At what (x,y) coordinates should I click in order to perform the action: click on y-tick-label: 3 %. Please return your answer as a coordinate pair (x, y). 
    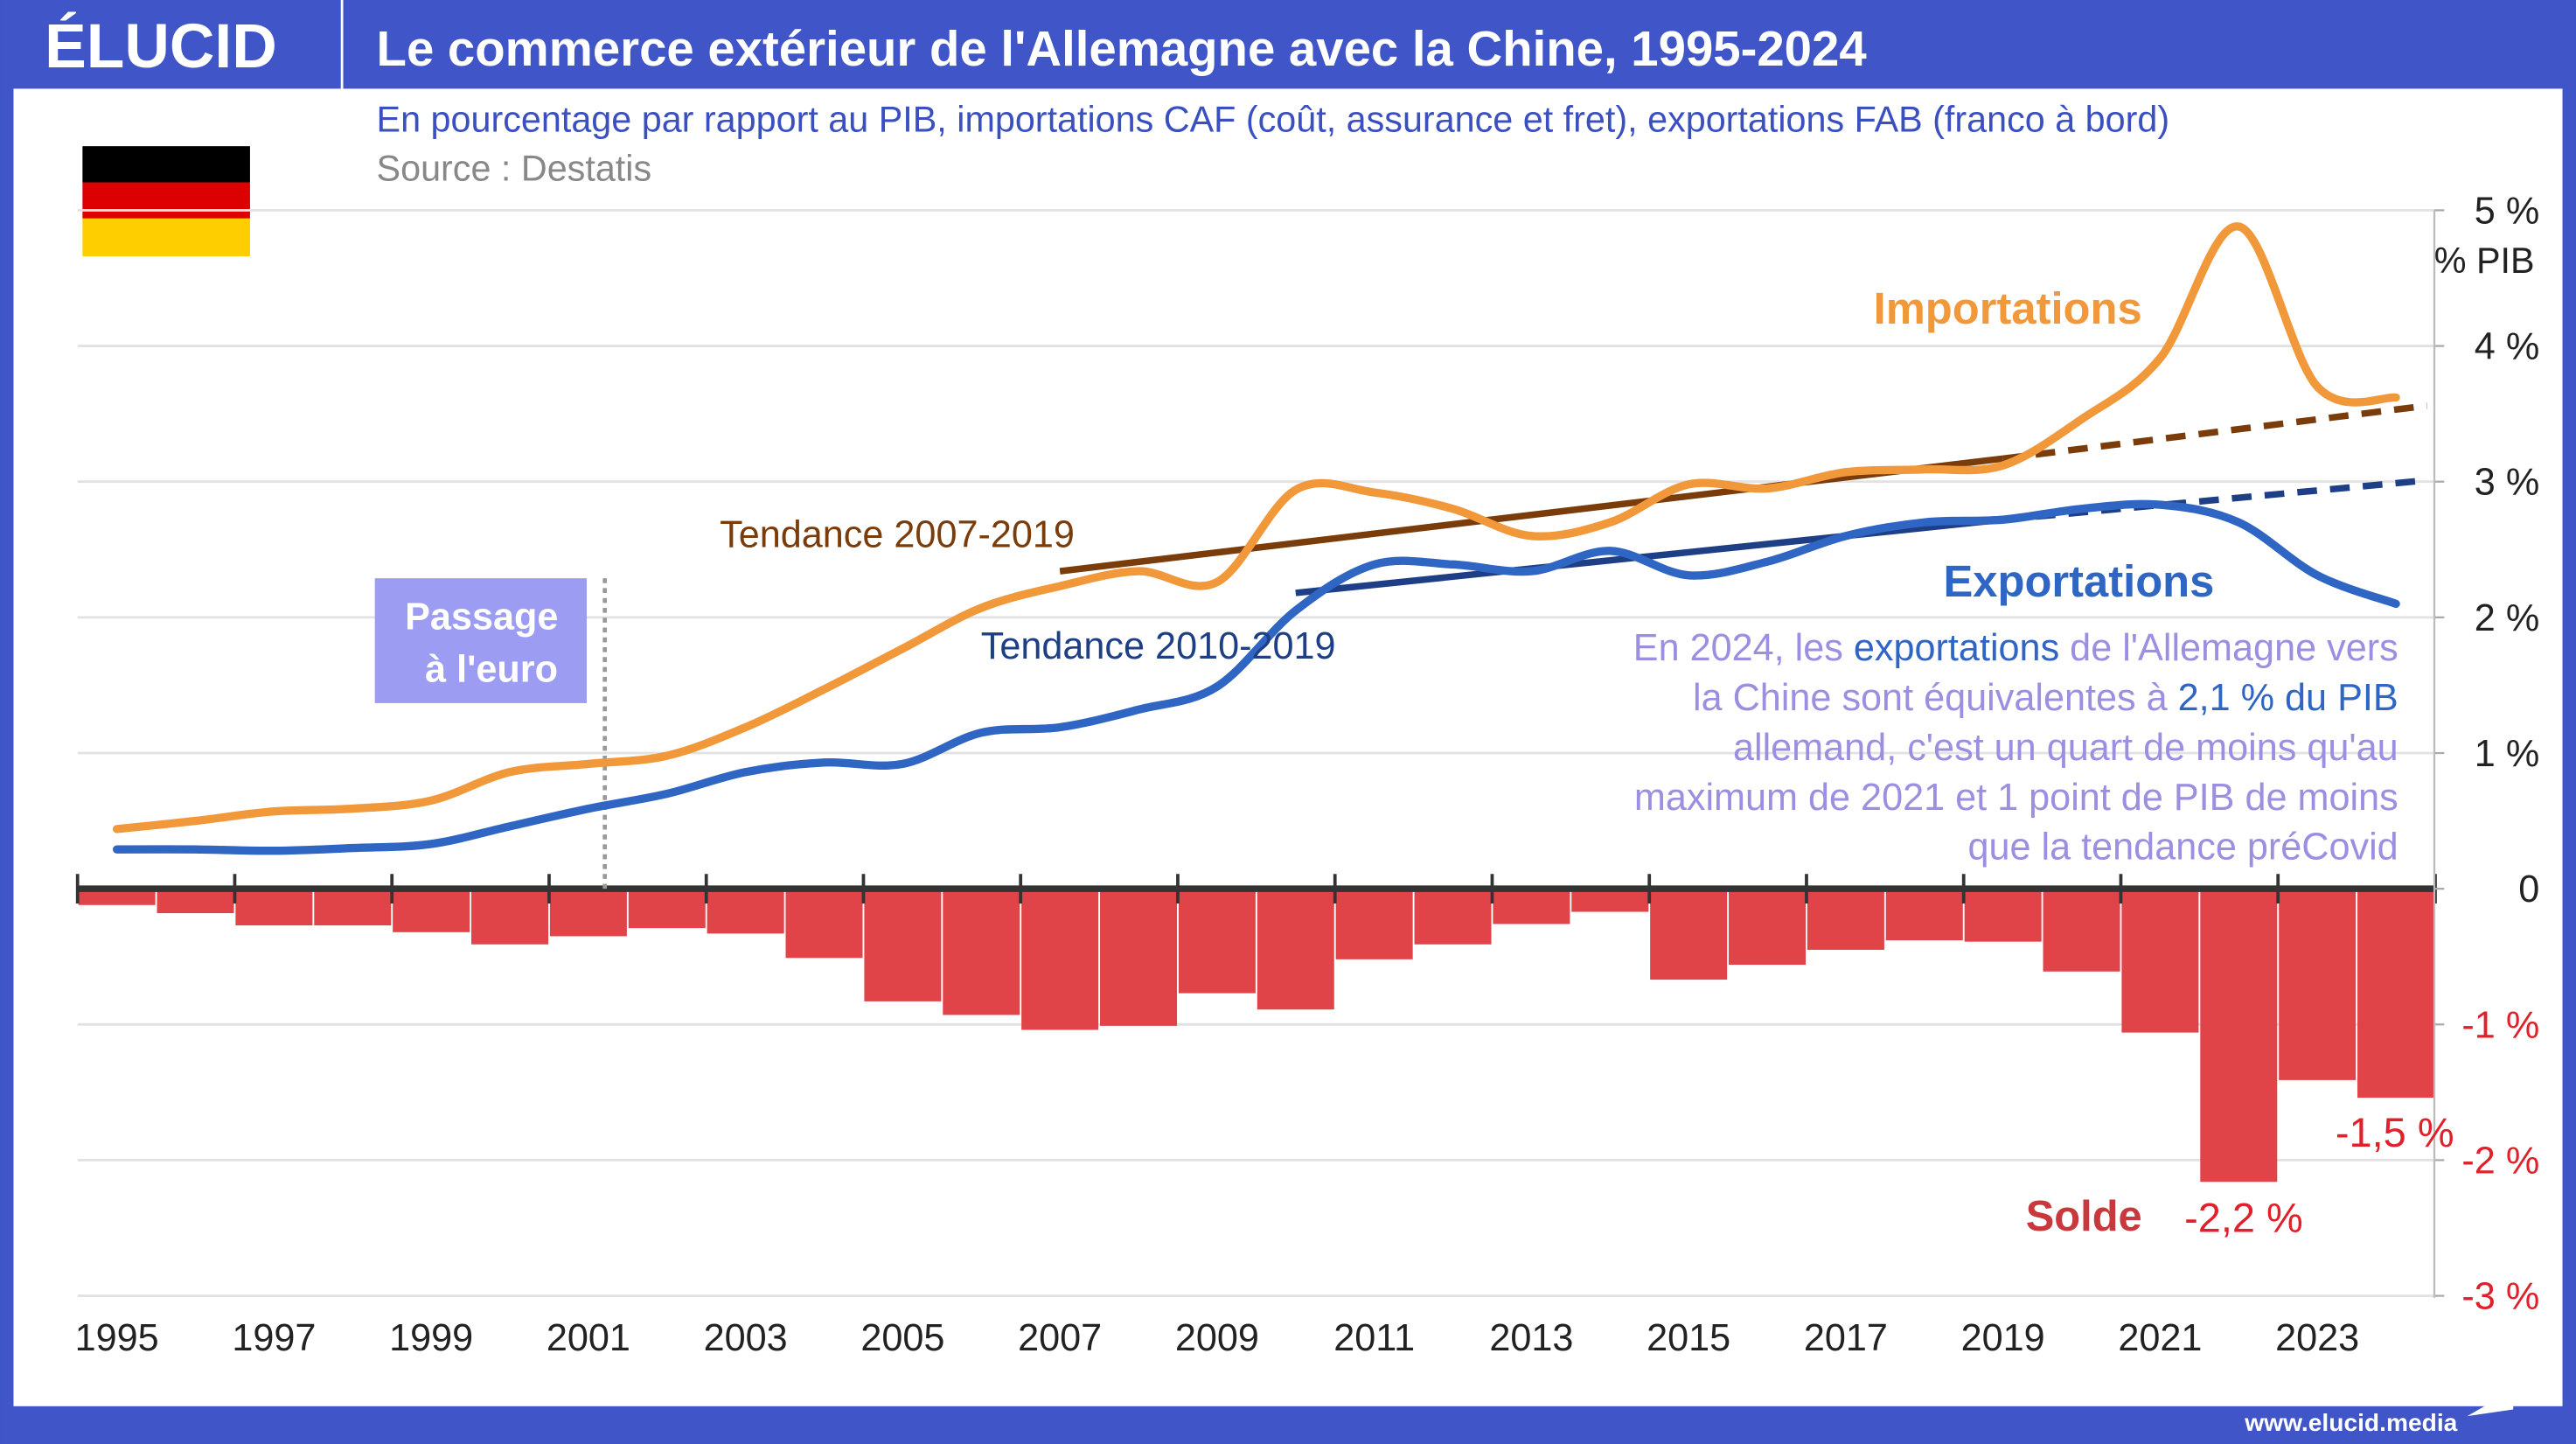
    Looking at the image, I should click on (2507, 483).